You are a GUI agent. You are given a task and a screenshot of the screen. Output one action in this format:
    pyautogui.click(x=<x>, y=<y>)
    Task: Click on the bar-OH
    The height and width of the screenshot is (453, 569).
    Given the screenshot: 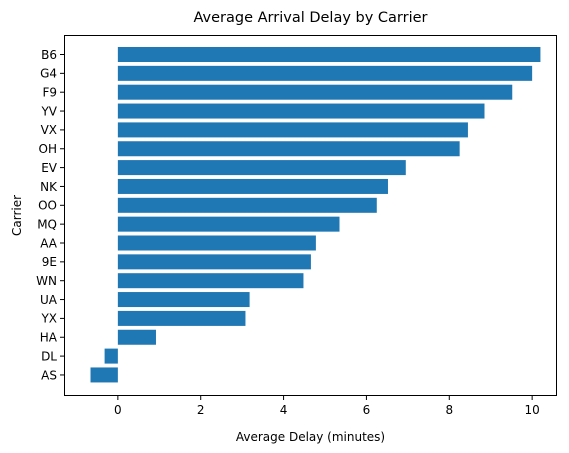 What is the action you would take?
    pyautogui.click(x=288, y=149)
    